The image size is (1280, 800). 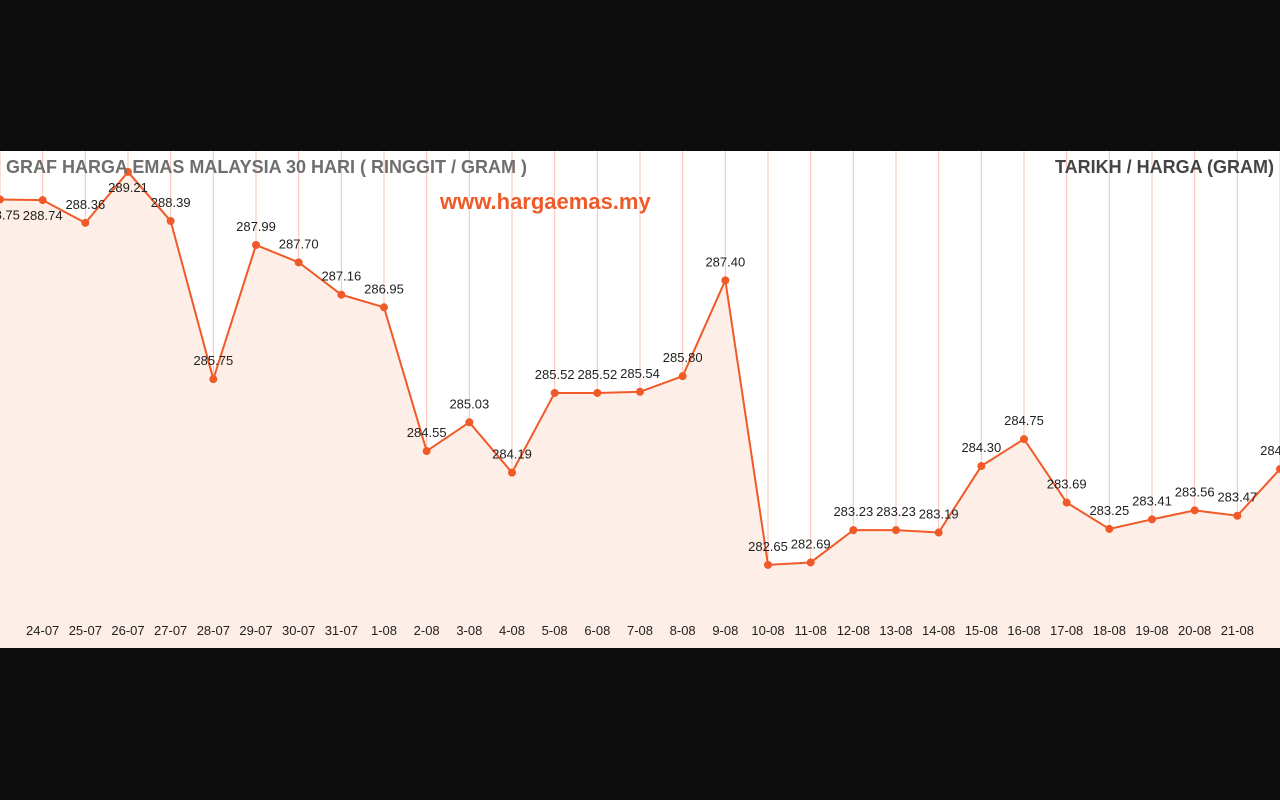 What do you see at coordinates (341, 630) in the screenshot?
I see `x-tick-label: 31-07` at bounding box center [341, 630].